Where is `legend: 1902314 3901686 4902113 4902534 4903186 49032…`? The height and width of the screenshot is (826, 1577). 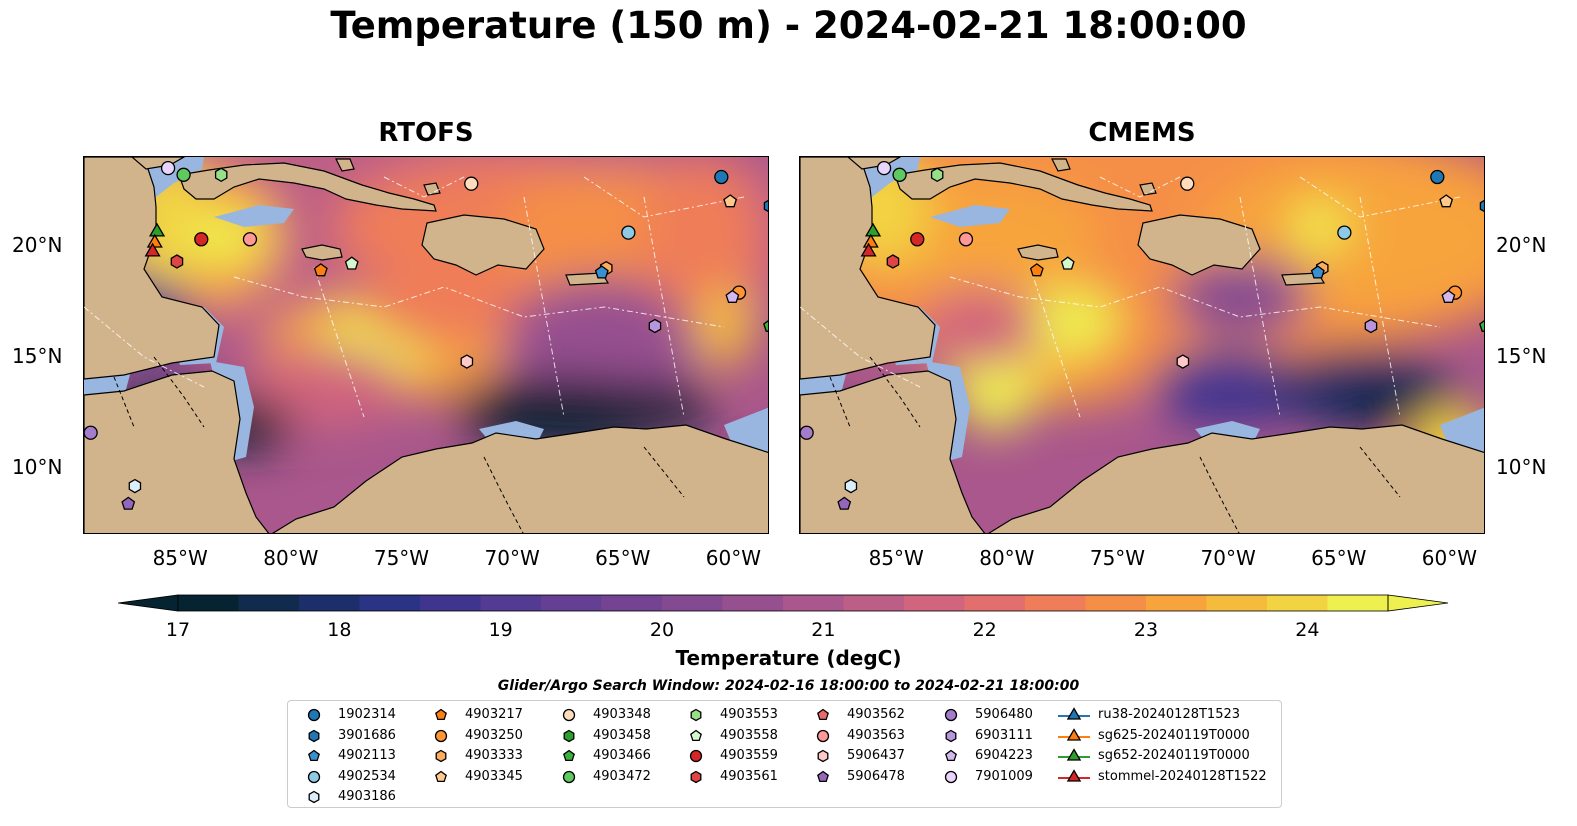 legend: 1902314 3901686 4902113 4902534 4903186 49032… is located at coordinates (784, 754).